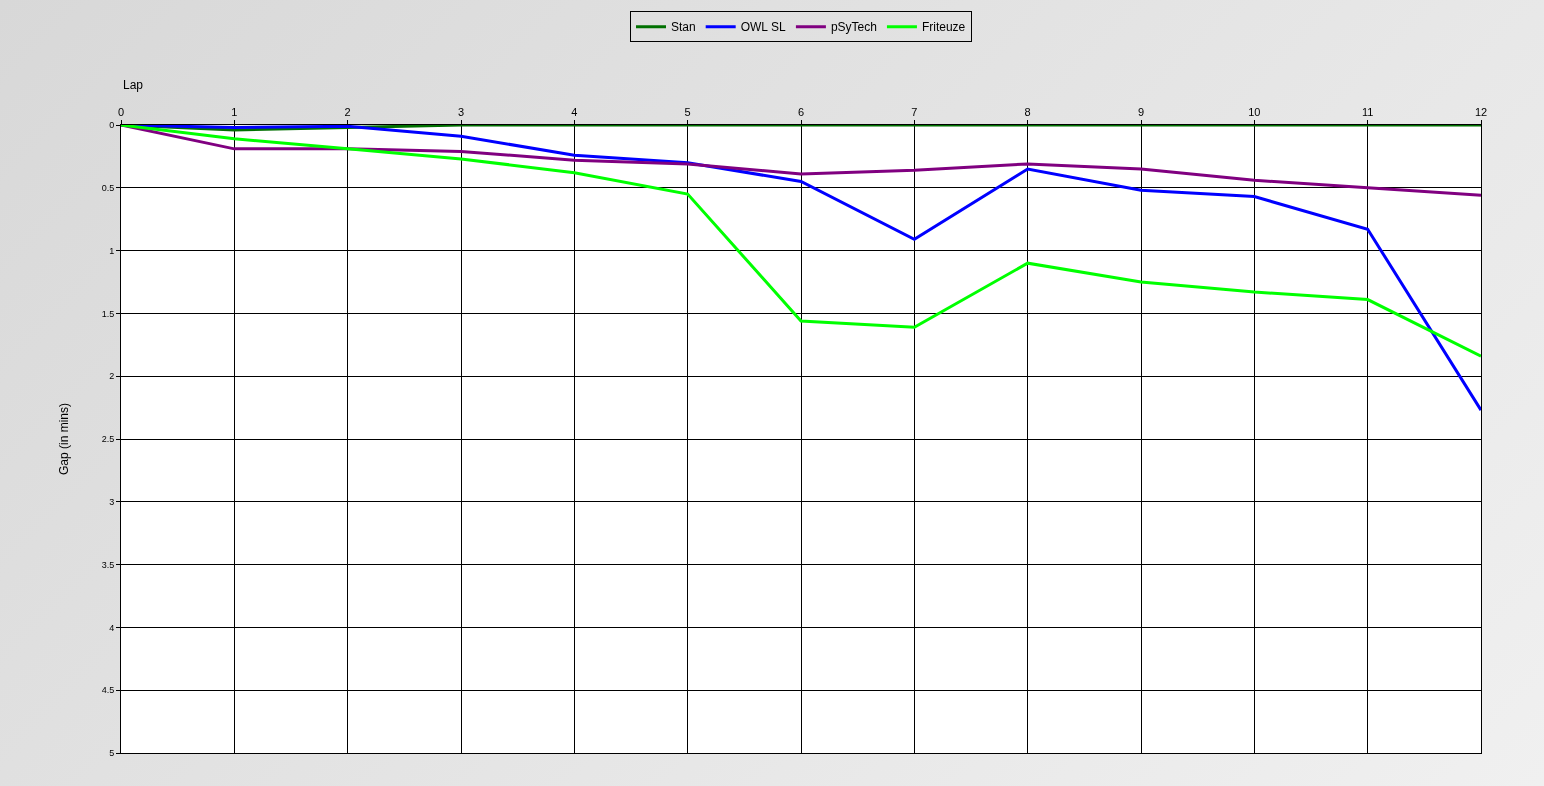  What do you see at coordinates (687, 111) in the screenshot?
I see `x-tick-label: 5` at bounding box center [687, 111].